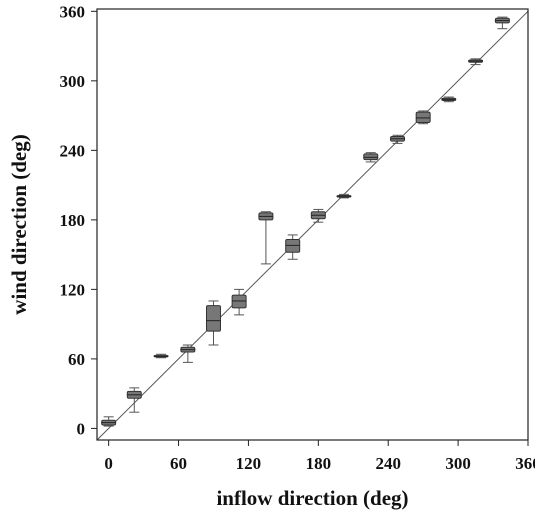 The width and height of the screenshot is (535, 518). What do you see at coordinates (73, 81) in the screenshot?
I see `y-tick-label: 300` at bounding box center [73, 81].